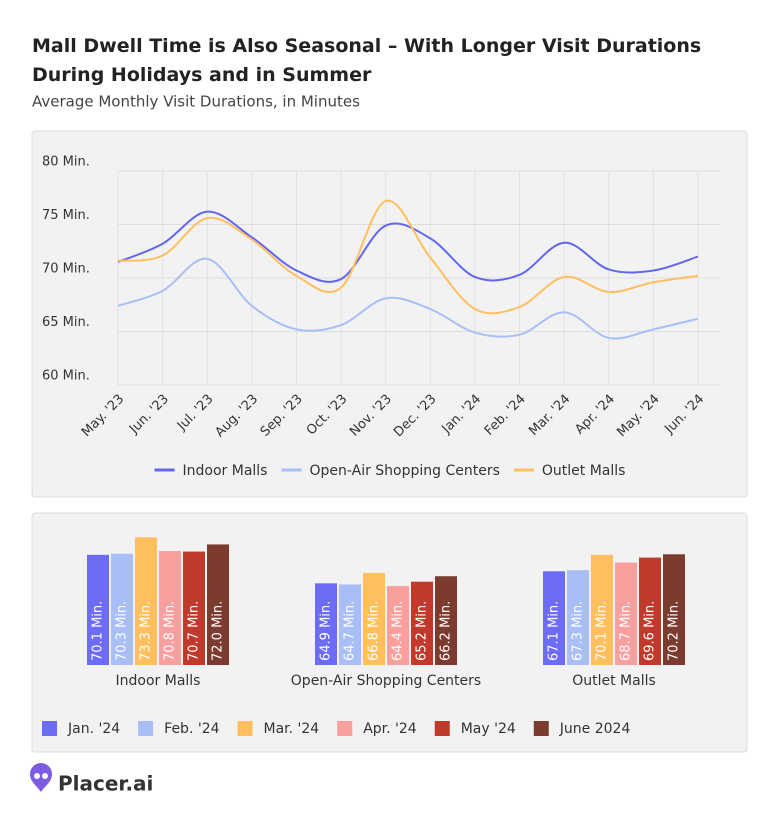 The width and height of the screenshot is (780, 821). What do you see at coordinates (626, 631) in the screenshot?
I see `value-label: 68.7 Min.` at bounding box center [626, 631].